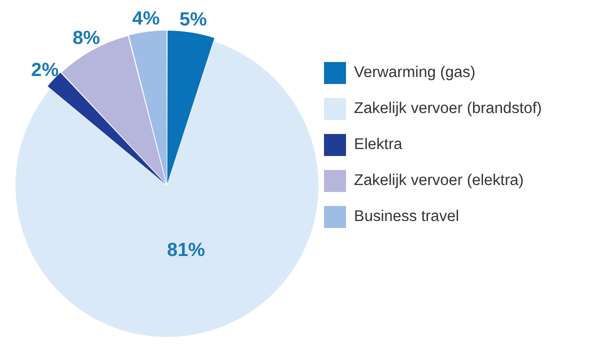 The image size is (596, 347). I want to click on data-label: 81%, so click(186, 251).